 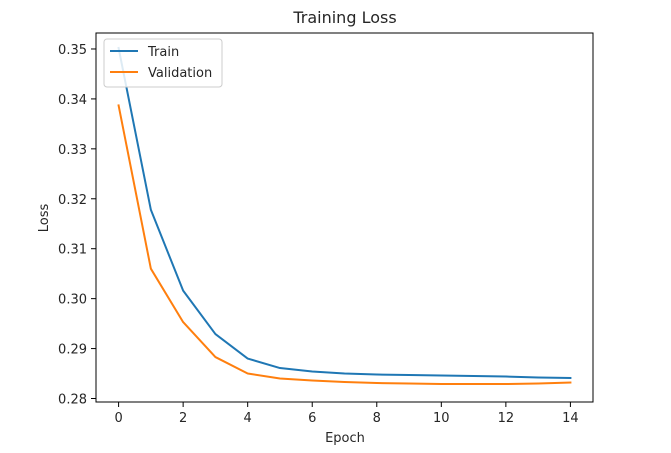 I want to click on y-tick-label: 0.30, so click(x=72, y=300).